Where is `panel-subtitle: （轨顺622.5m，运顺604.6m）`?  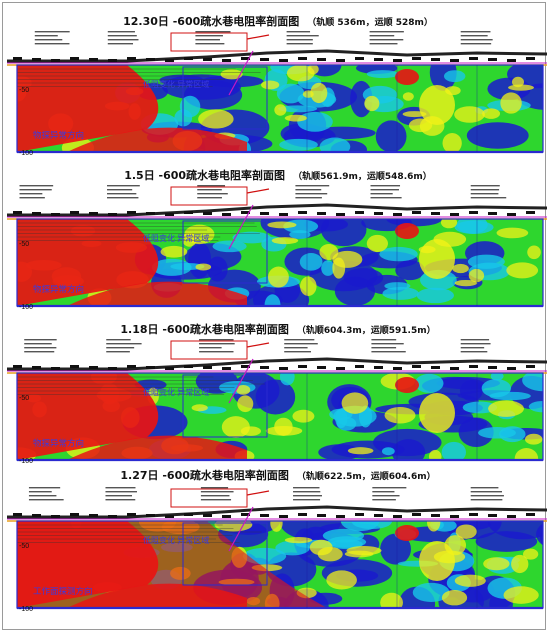 panel-subtitle: （轨顺622.5m，运顺604.6m） is located at coordinates (366, 477).